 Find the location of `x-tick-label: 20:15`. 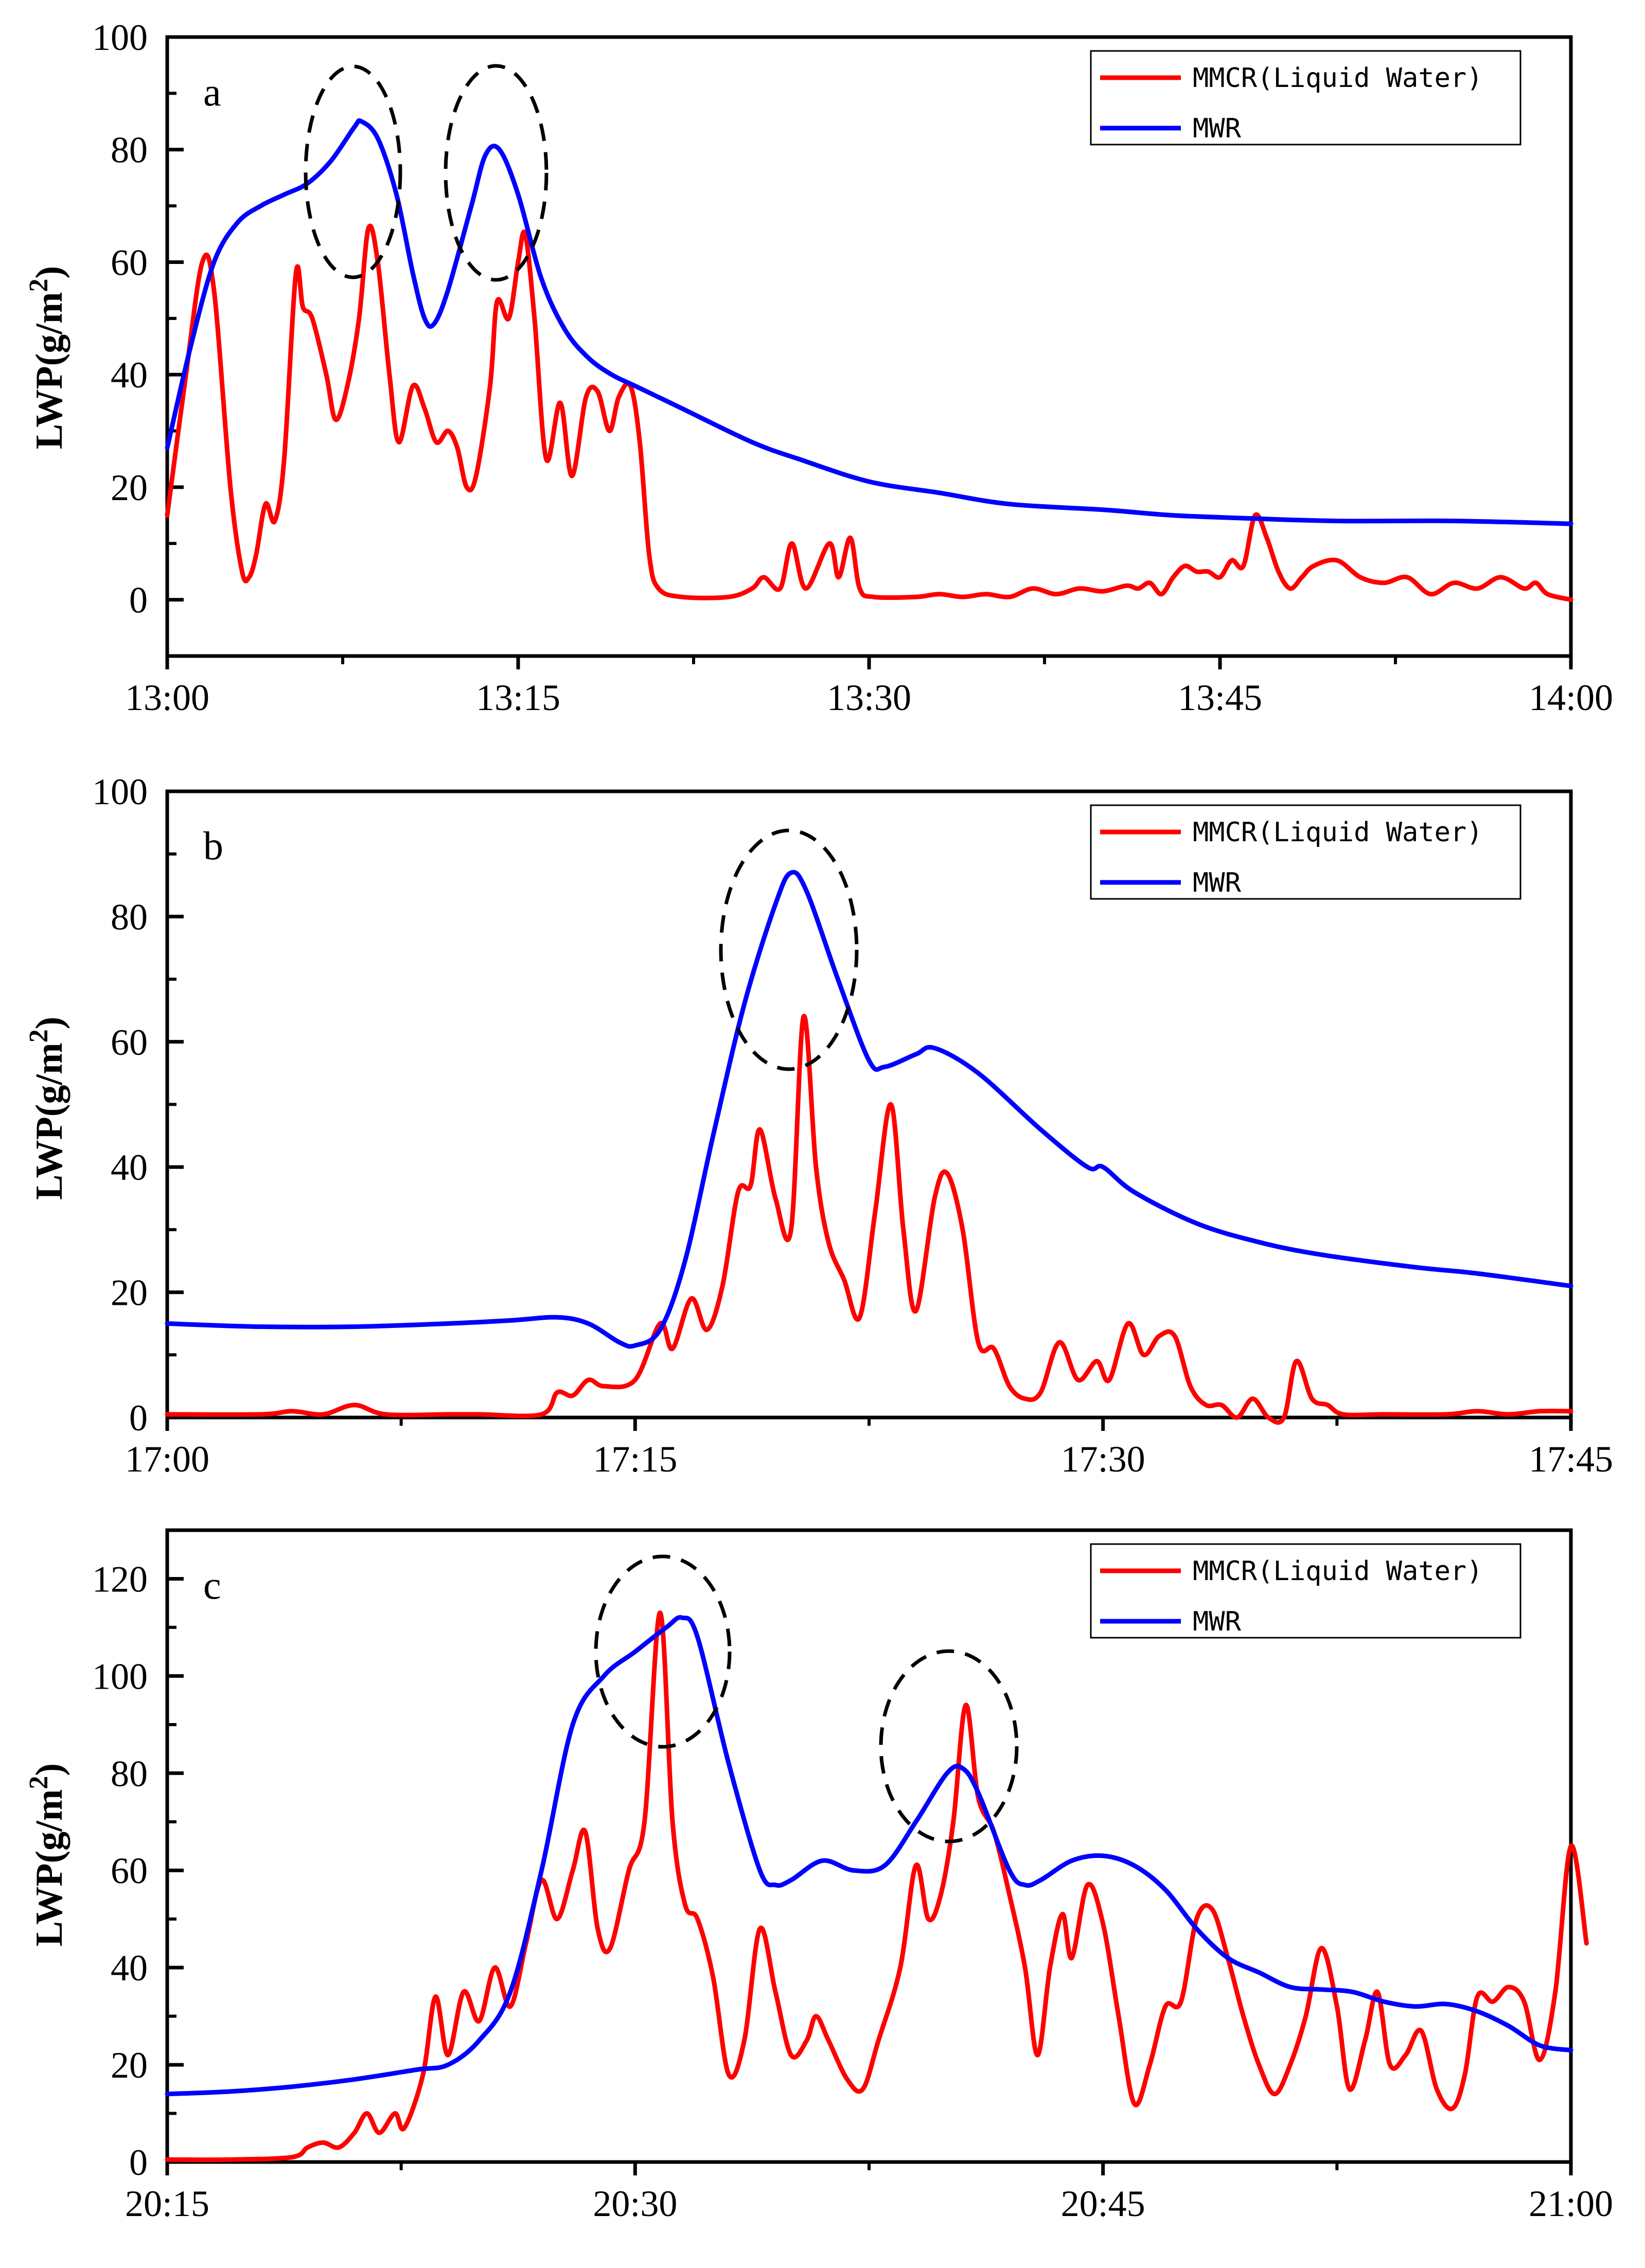

x-tick-label: 20:15 is located at coordinates (167, 2203).